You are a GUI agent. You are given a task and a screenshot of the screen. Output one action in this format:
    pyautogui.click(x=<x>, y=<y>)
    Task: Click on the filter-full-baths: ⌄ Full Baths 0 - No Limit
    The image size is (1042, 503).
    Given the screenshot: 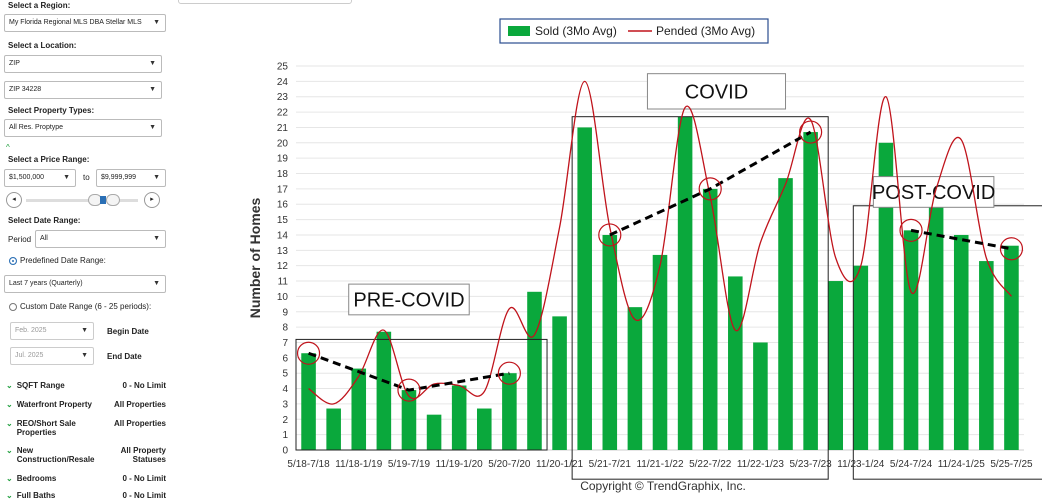 What is the action you would take?
    pyautogui.click(x=87, y=495)
    